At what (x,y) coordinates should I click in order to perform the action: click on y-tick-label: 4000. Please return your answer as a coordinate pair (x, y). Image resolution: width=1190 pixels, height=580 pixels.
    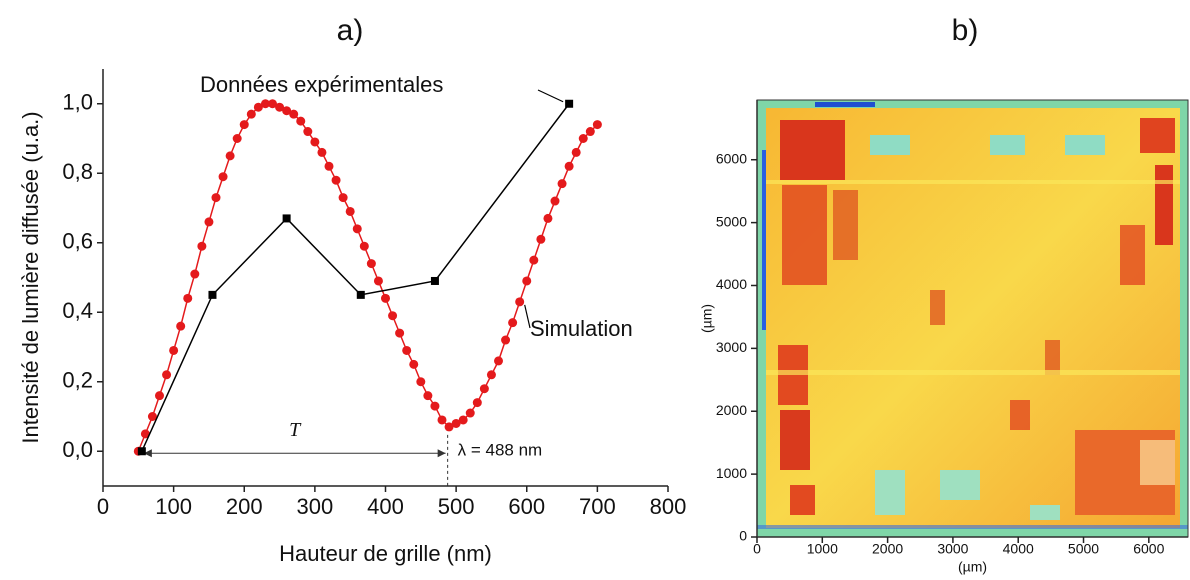
    Looking at the image, I should click on (731, 284).